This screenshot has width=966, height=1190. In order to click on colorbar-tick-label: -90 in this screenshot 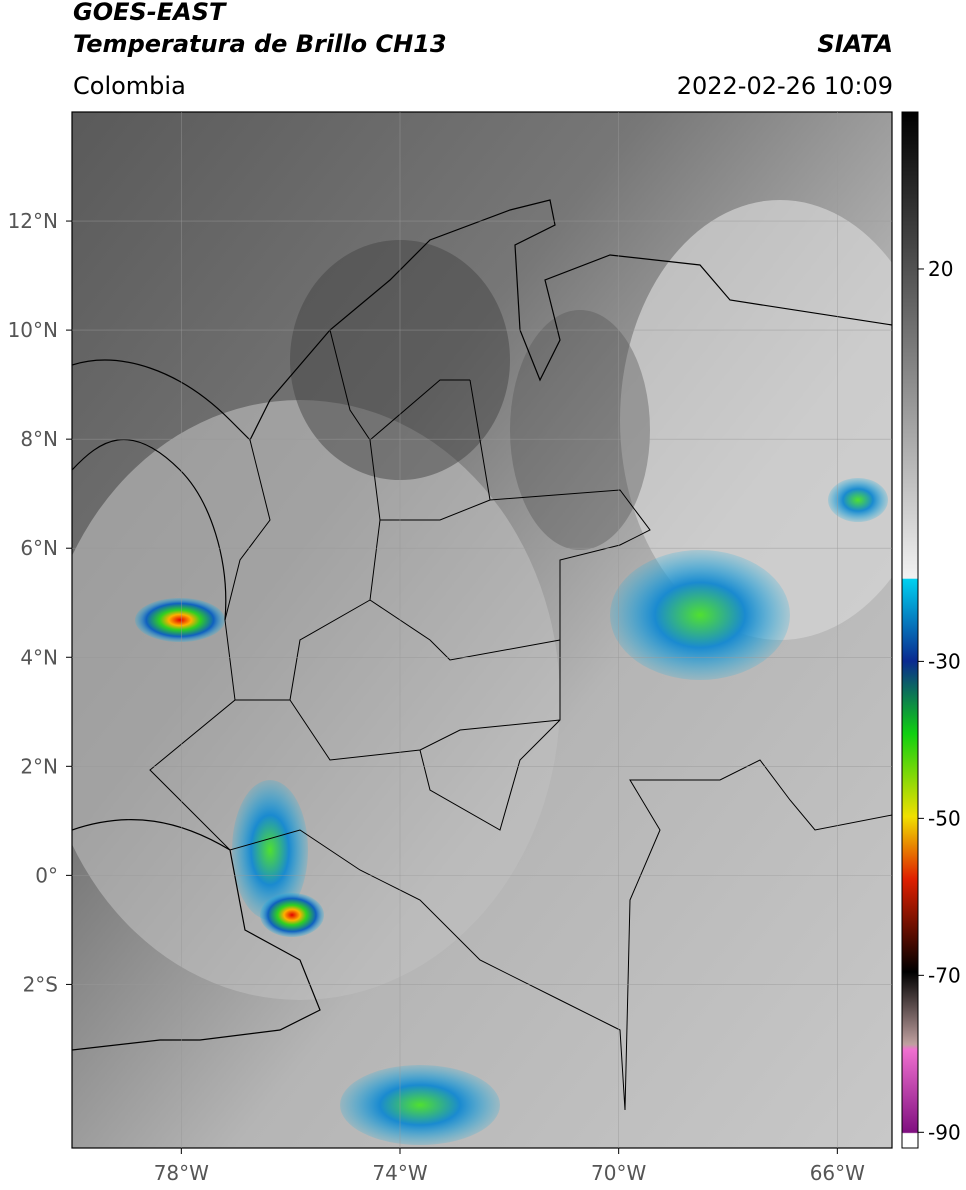, I will do `click(944, 1132)`.